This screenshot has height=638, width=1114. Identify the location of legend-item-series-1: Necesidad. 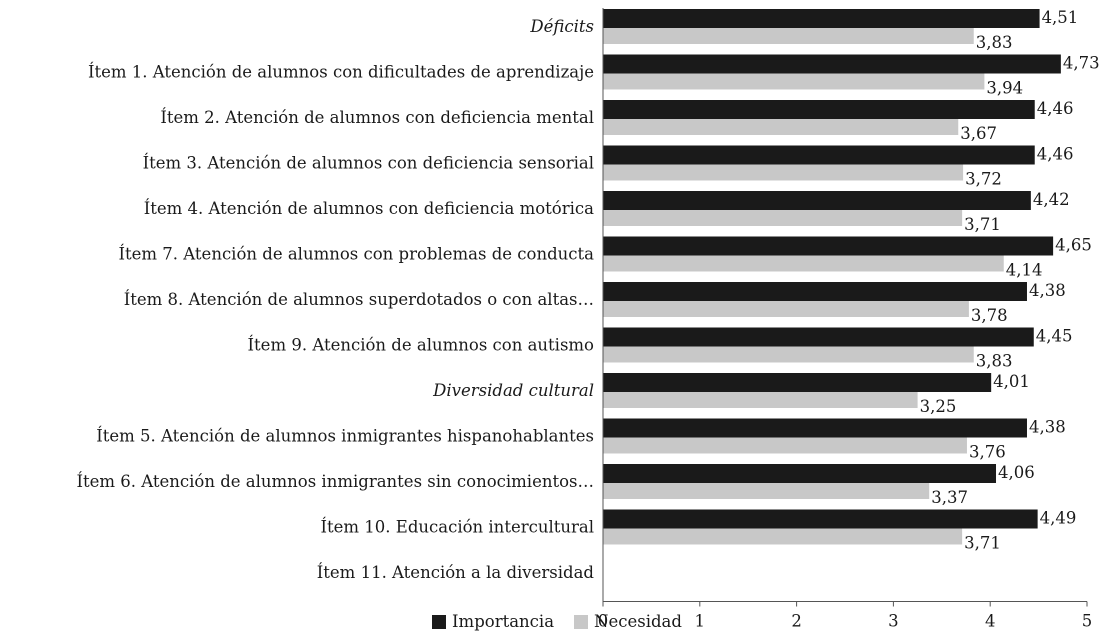
(628, 621).